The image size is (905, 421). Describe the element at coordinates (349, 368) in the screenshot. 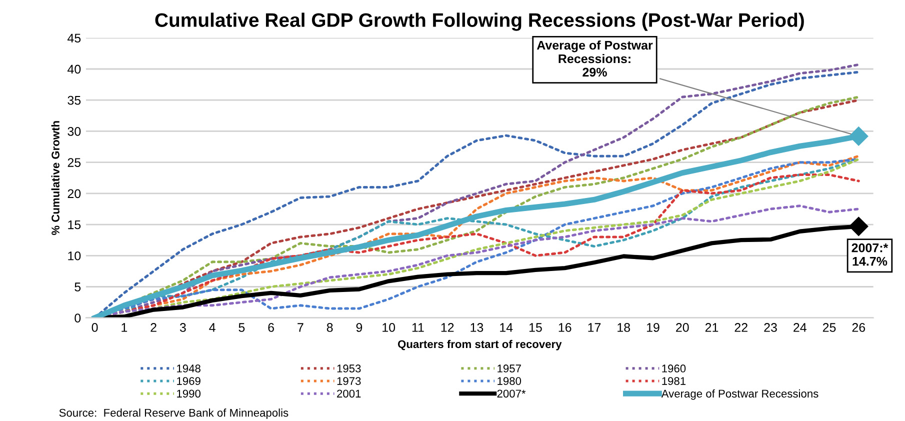

I see `legend-label: 1953` at that location.